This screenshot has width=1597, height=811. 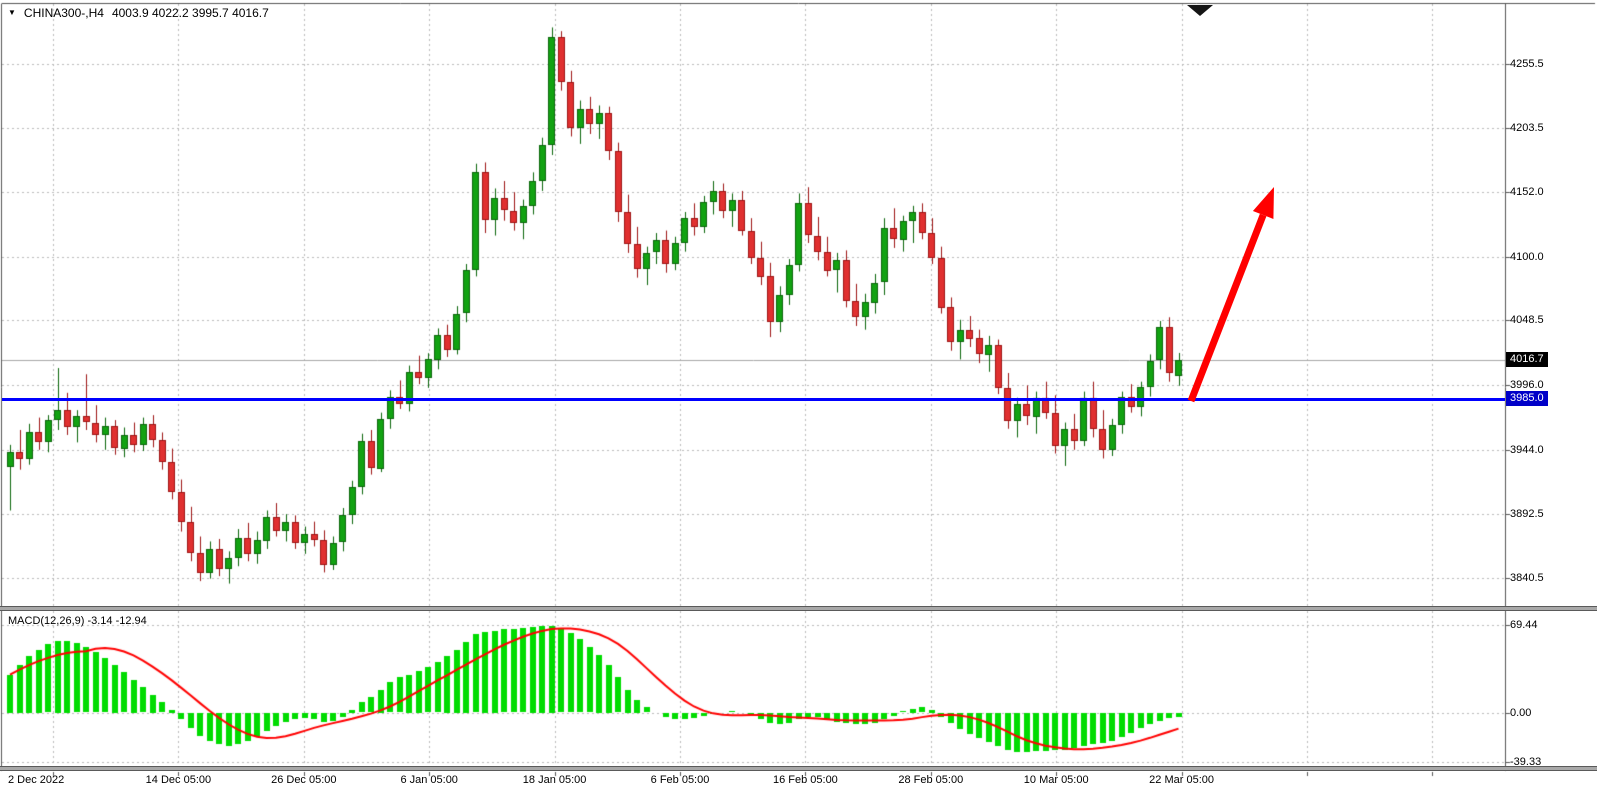 I want to click on time-axis-label: 2 Dec 2022, so click(x=36, y=780).